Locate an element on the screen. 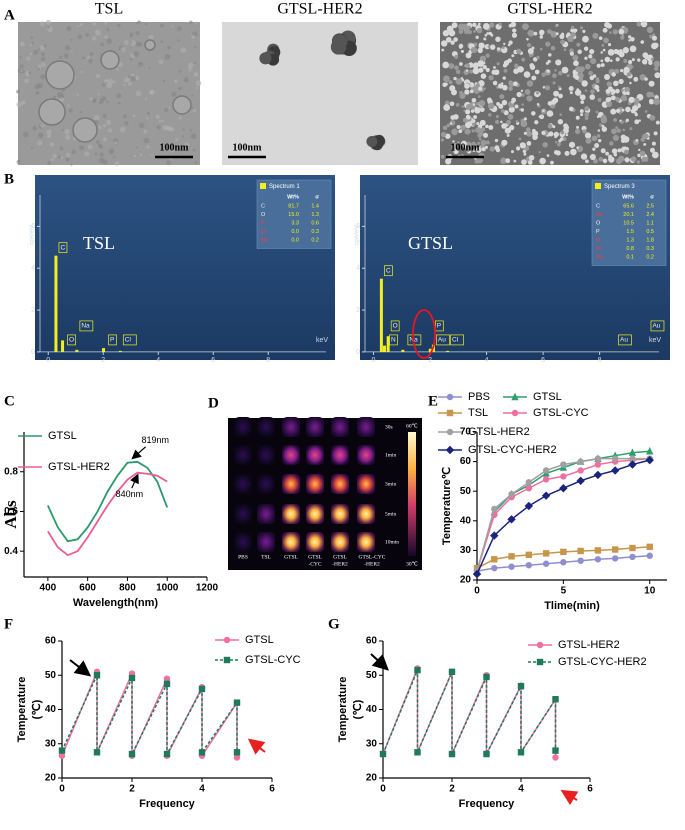 Image resolution: width=685 pixels, height=830 pixels. y-tick-label: 4 is located at coordinates (358, 268).